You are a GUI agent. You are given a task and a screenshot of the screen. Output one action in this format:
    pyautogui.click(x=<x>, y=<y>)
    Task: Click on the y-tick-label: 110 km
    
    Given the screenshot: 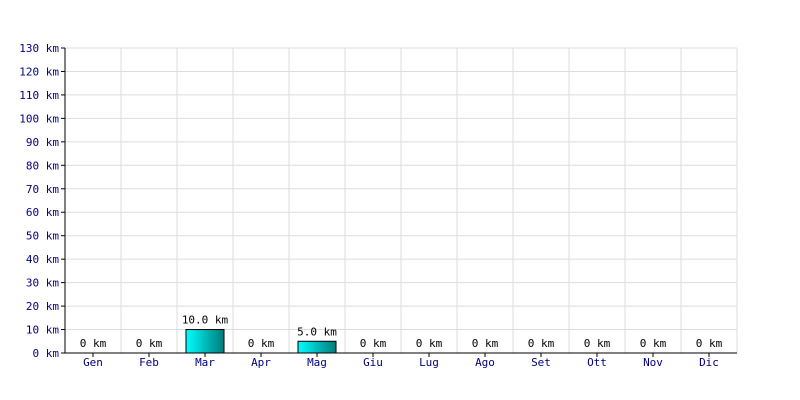 What is the action you would take?
    pyautogui.click(x=39, y=95)
    